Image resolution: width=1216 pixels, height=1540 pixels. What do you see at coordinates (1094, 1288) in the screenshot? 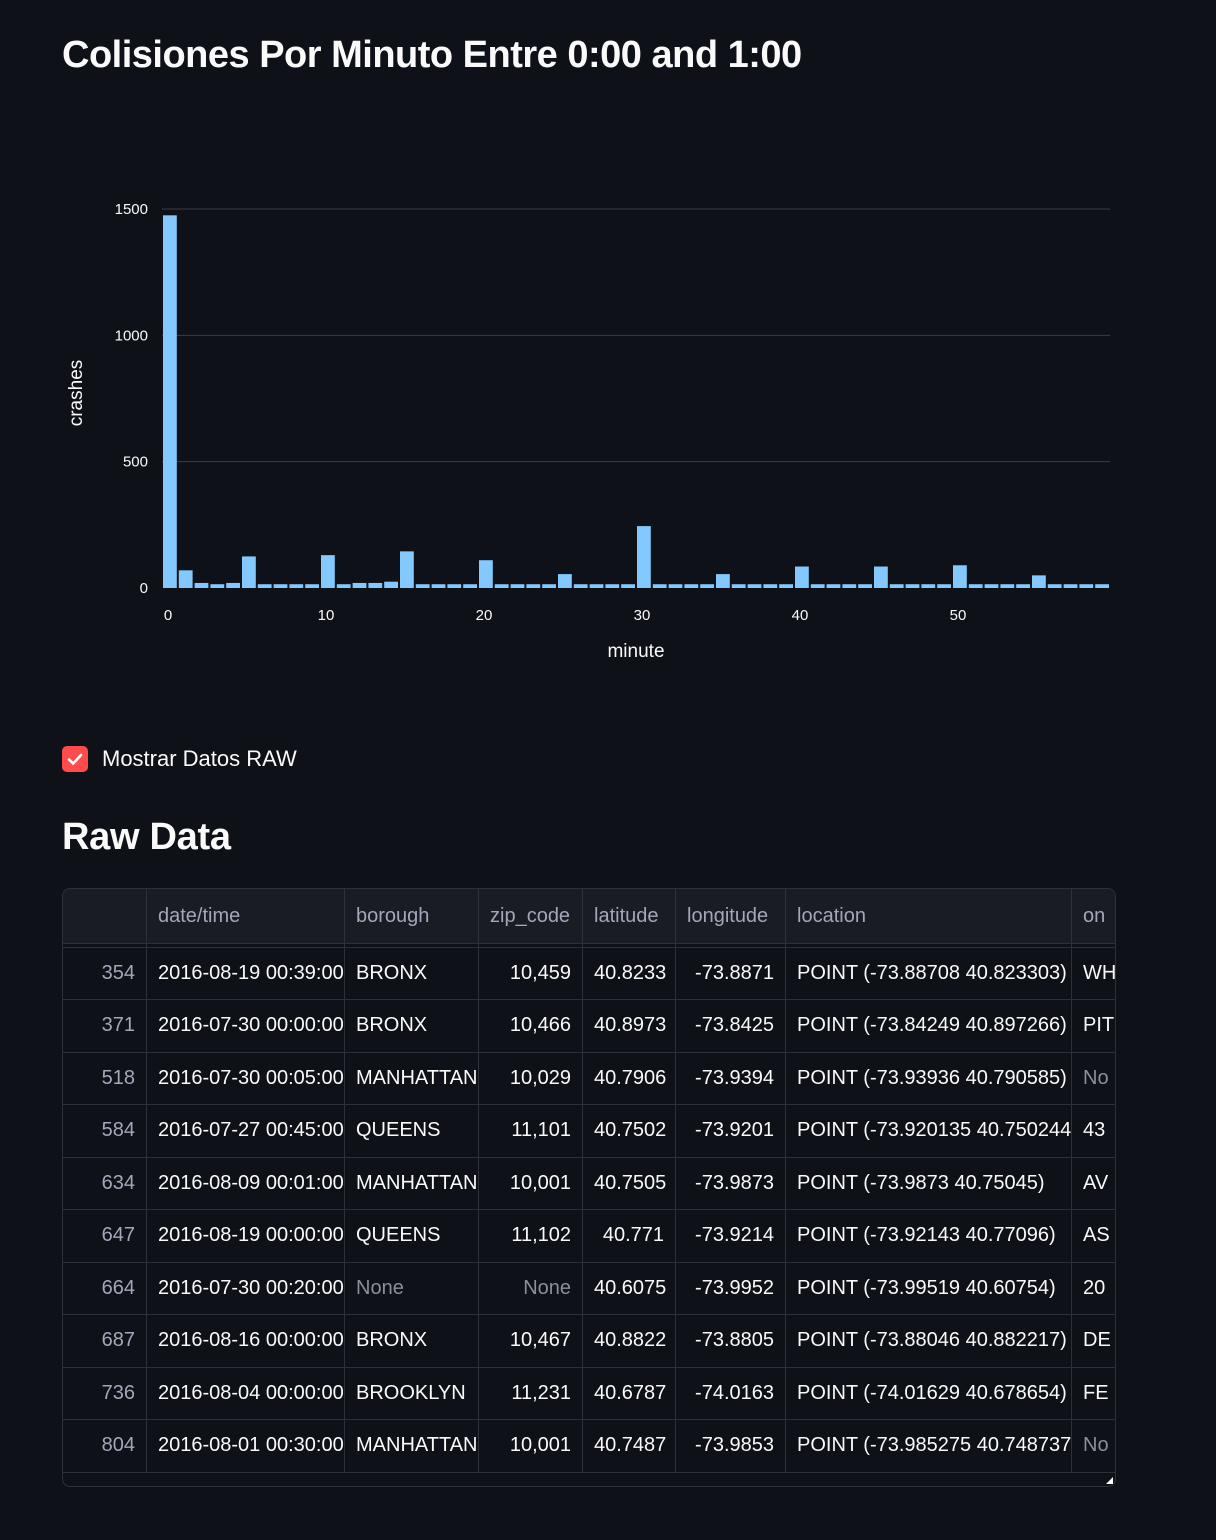
I see `table-cell-on: 20` at bounding box center [1094, 1288].